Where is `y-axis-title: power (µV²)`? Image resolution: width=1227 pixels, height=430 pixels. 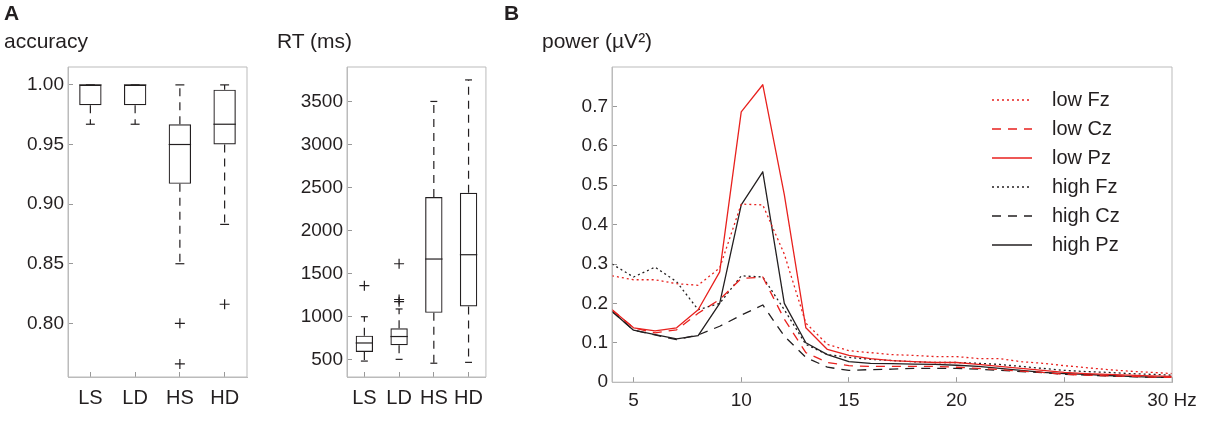 y-axis-title: power (µV²) is located at coordinates (597, 40).